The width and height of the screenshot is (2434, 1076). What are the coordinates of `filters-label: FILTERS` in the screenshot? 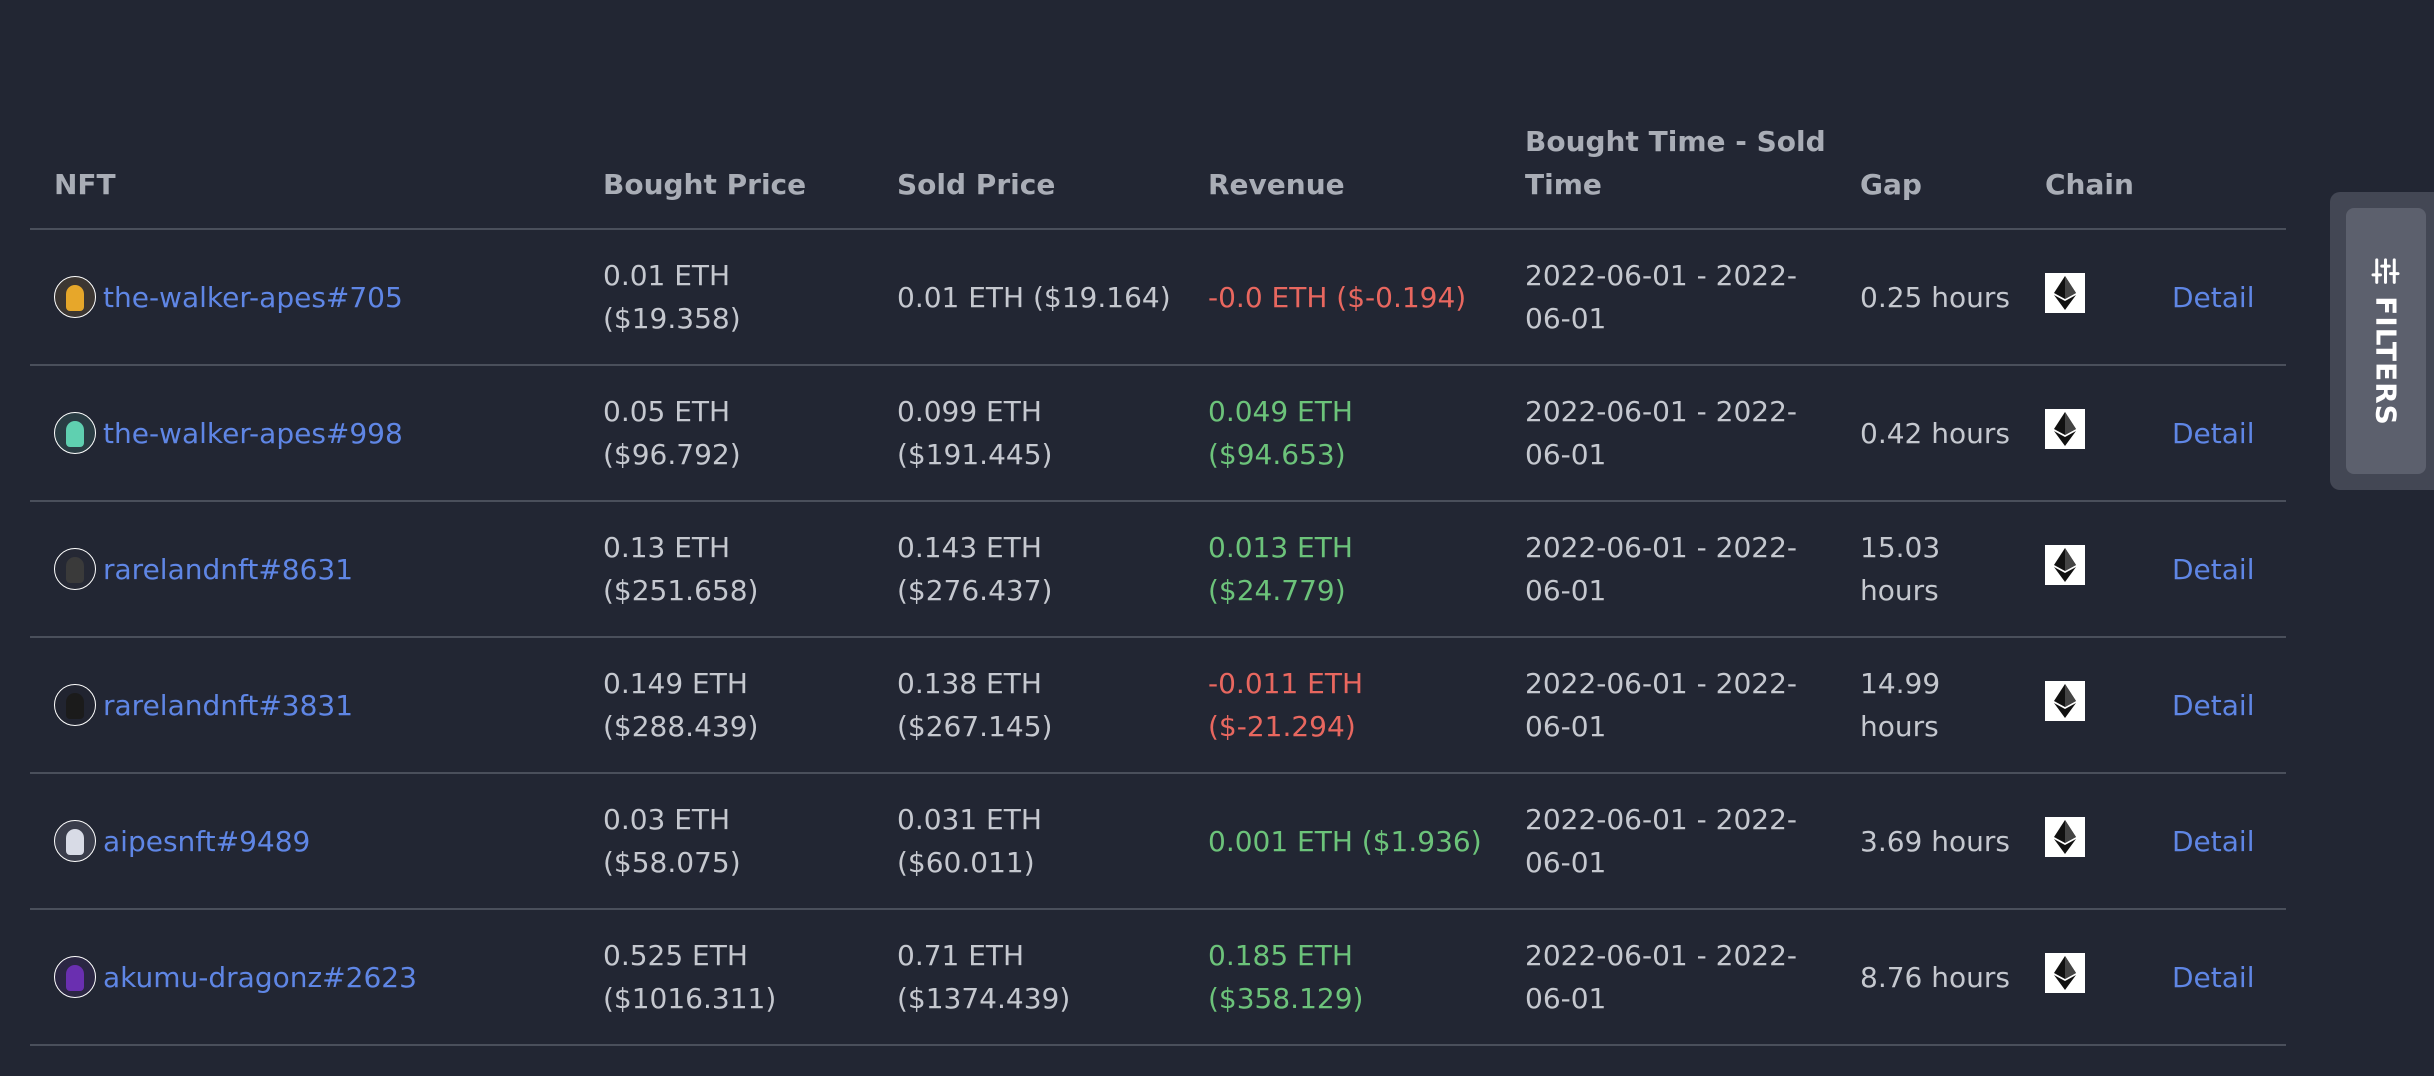 It's located at (2386, 361).